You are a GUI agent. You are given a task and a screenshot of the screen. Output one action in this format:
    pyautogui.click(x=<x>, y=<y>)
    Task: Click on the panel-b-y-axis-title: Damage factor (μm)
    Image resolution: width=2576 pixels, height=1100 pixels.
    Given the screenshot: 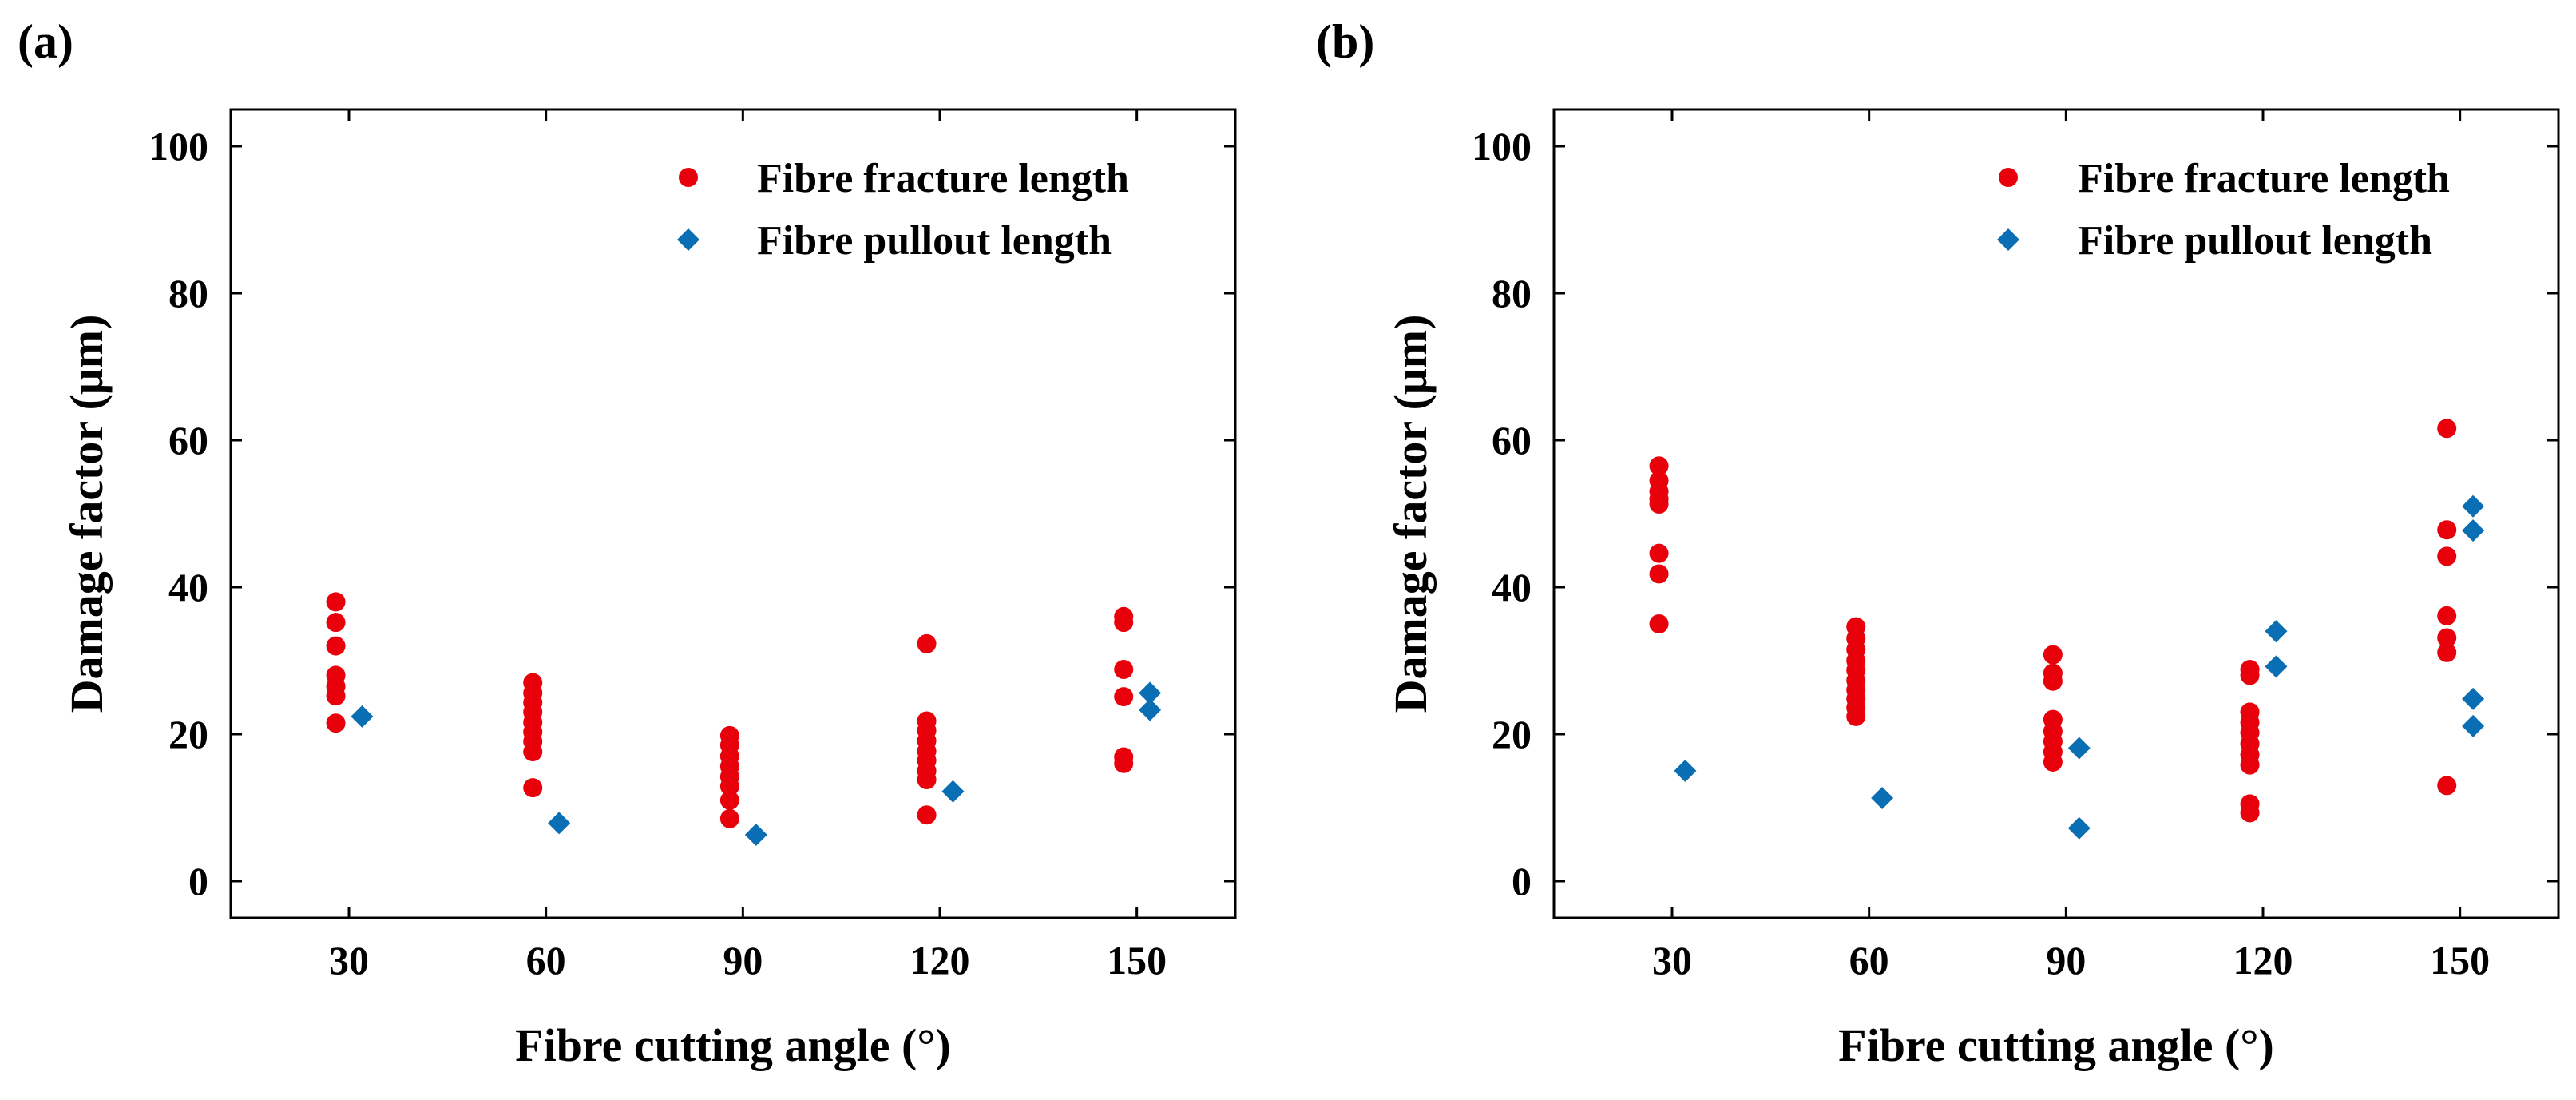 What is the action you would take?
    pyautogui.click(x=1411, y=514)
    